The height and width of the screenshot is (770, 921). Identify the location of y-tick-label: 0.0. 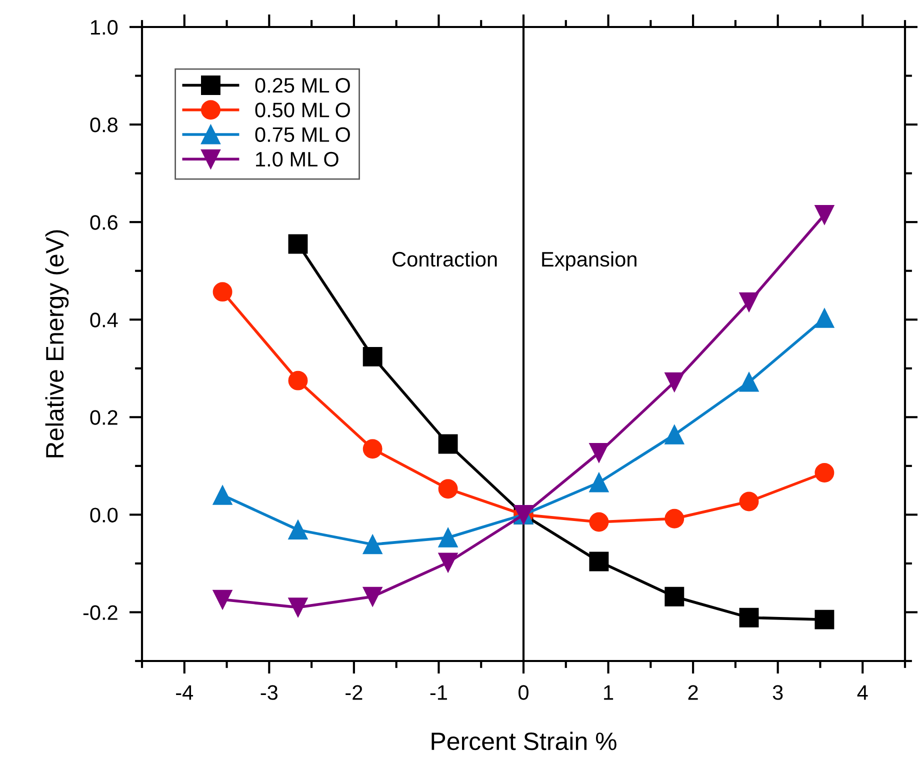
(104, 515).